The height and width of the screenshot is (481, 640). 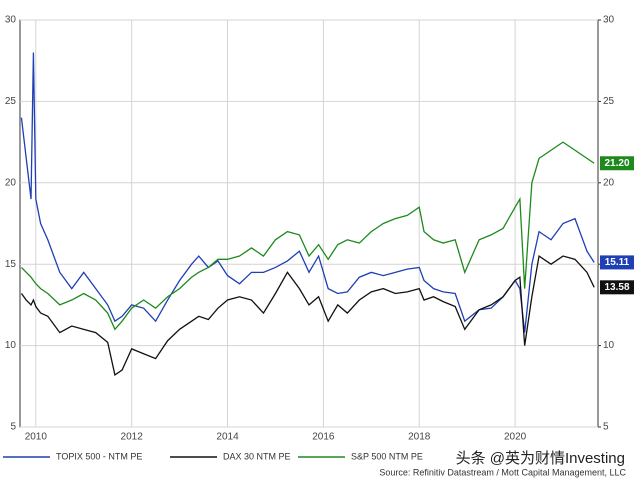 What do you see at coordinates (606, 427) in the screenshot?
I see `y2-tick-label: 5` at bounding box center [606, 427].